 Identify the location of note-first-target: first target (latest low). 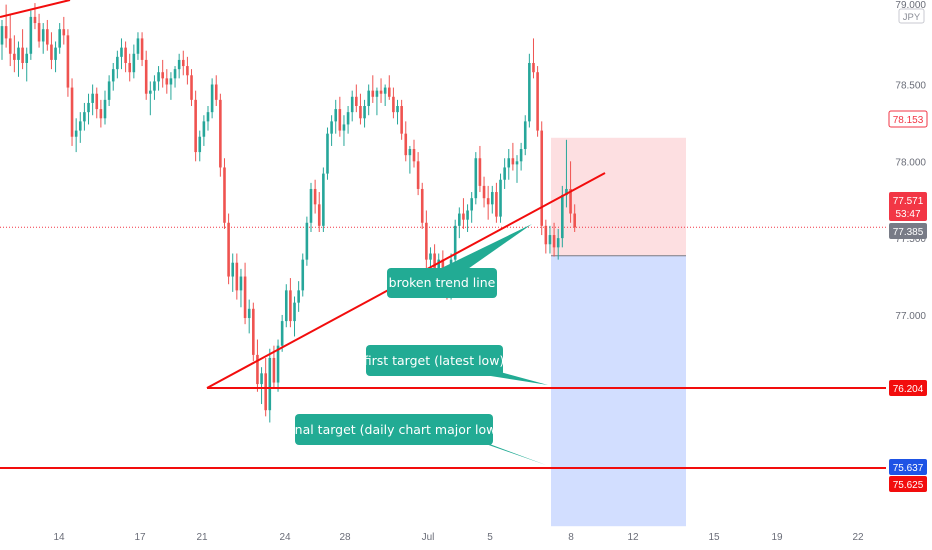
(456, 365).